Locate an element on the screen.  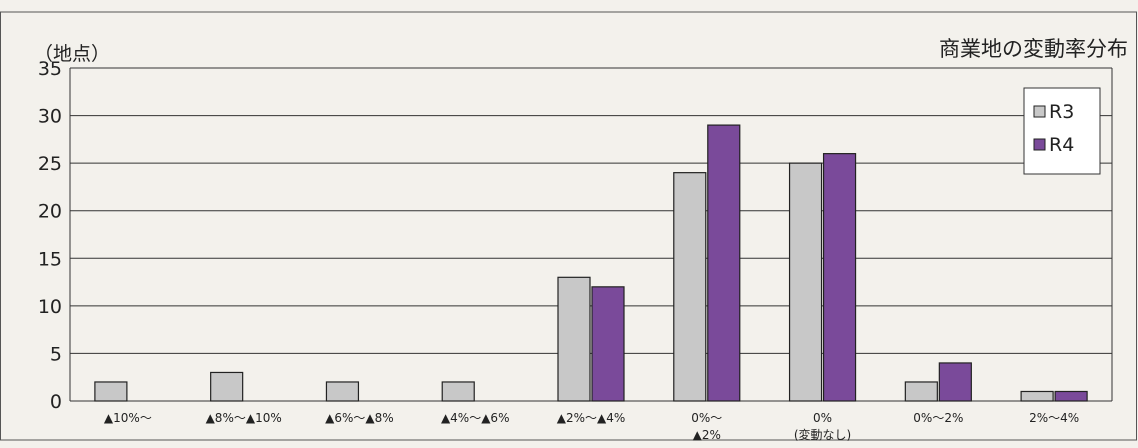
y-tick-label: 10 is located at coordinates (50, 307).